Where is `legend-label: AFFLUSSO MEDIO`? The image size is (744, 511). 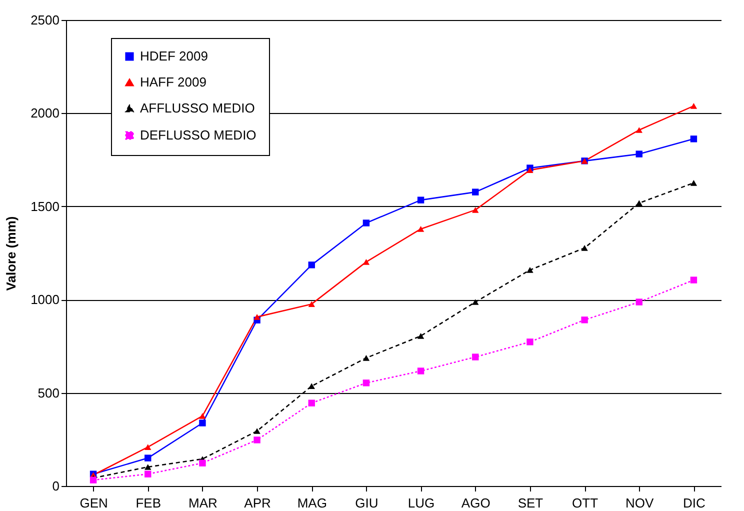
legend-label: AFFLUSSO MEDIO is located at coordinates (197, 108).